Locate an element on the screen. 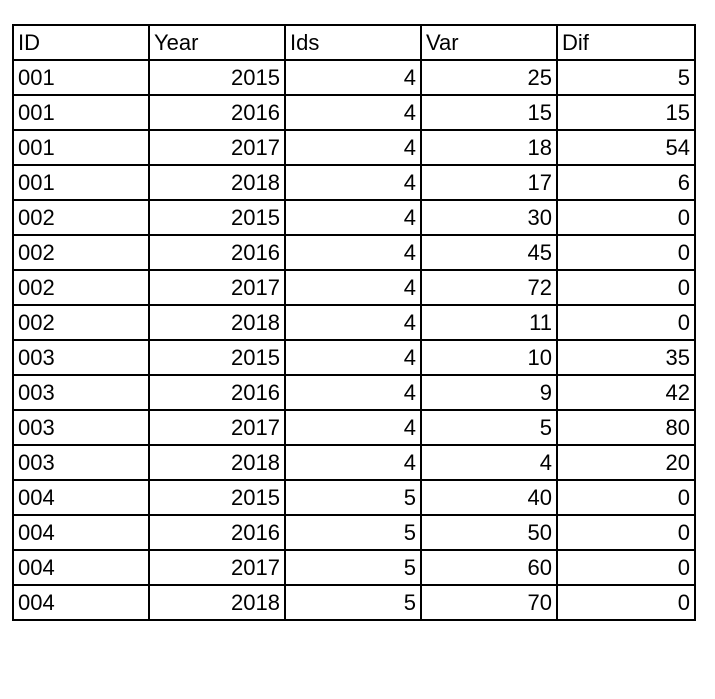 Image resolution: width=715 pixels, height=699 pixels. data-row: 003 2015 4 10 35 is located at coordinates (354, 357).